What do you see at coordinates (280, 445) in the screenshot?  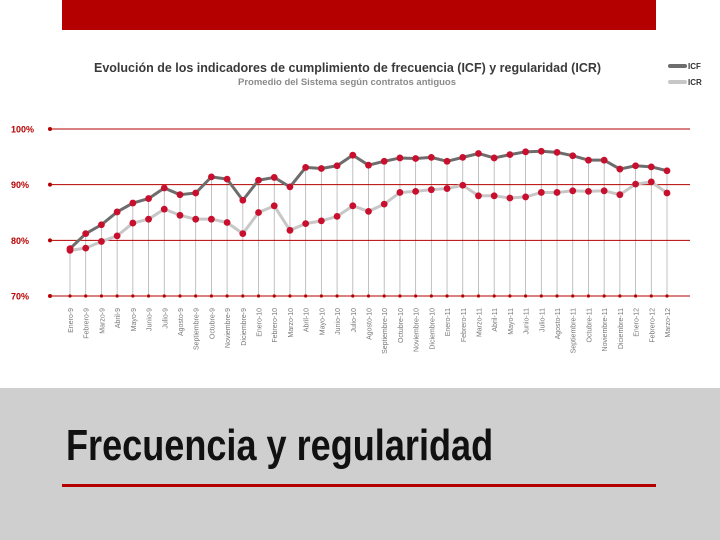 I see `slide-title: Frecuencia y regularidad` at bounding box center [280, 445].